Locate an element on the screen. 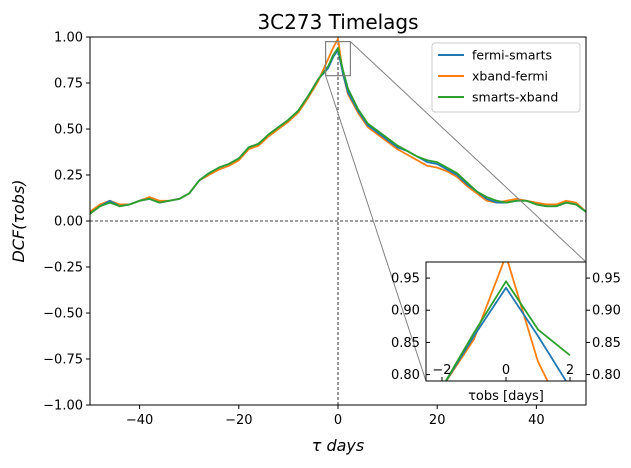  inset-x-axis-label: τobs [days] is located at coordinates (506, 396).